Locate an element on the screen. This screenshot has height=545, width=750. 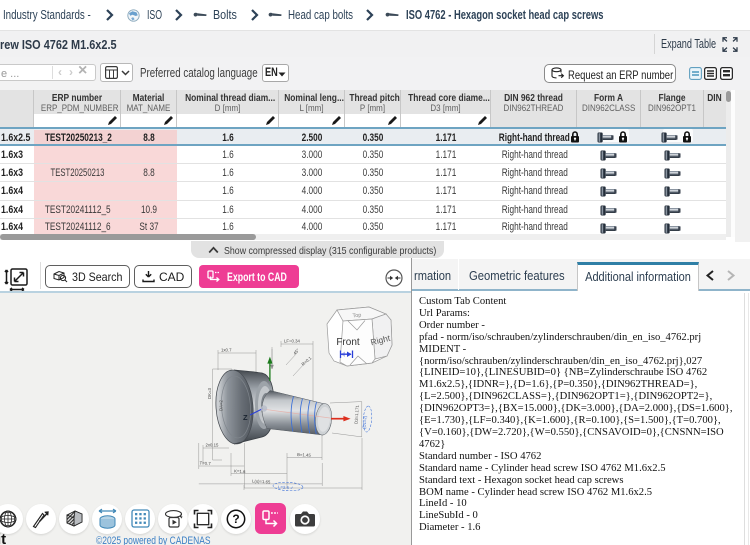
svg-text: Top is located at coordinates (356, 316).